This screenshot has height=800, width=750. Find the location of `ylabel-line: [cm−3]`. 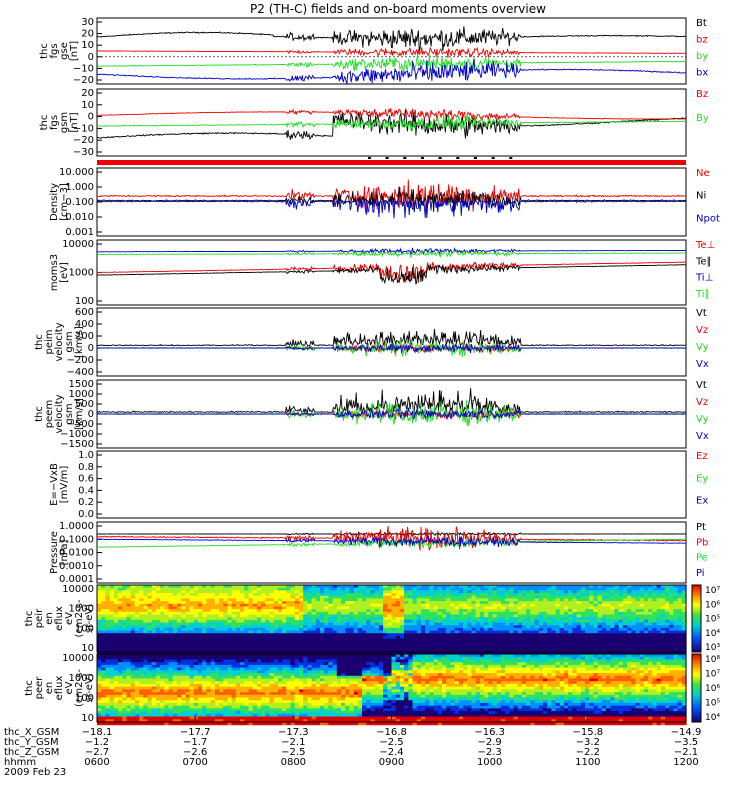

ylabel-line: [cm−3] is located at coordinates (64, 202).